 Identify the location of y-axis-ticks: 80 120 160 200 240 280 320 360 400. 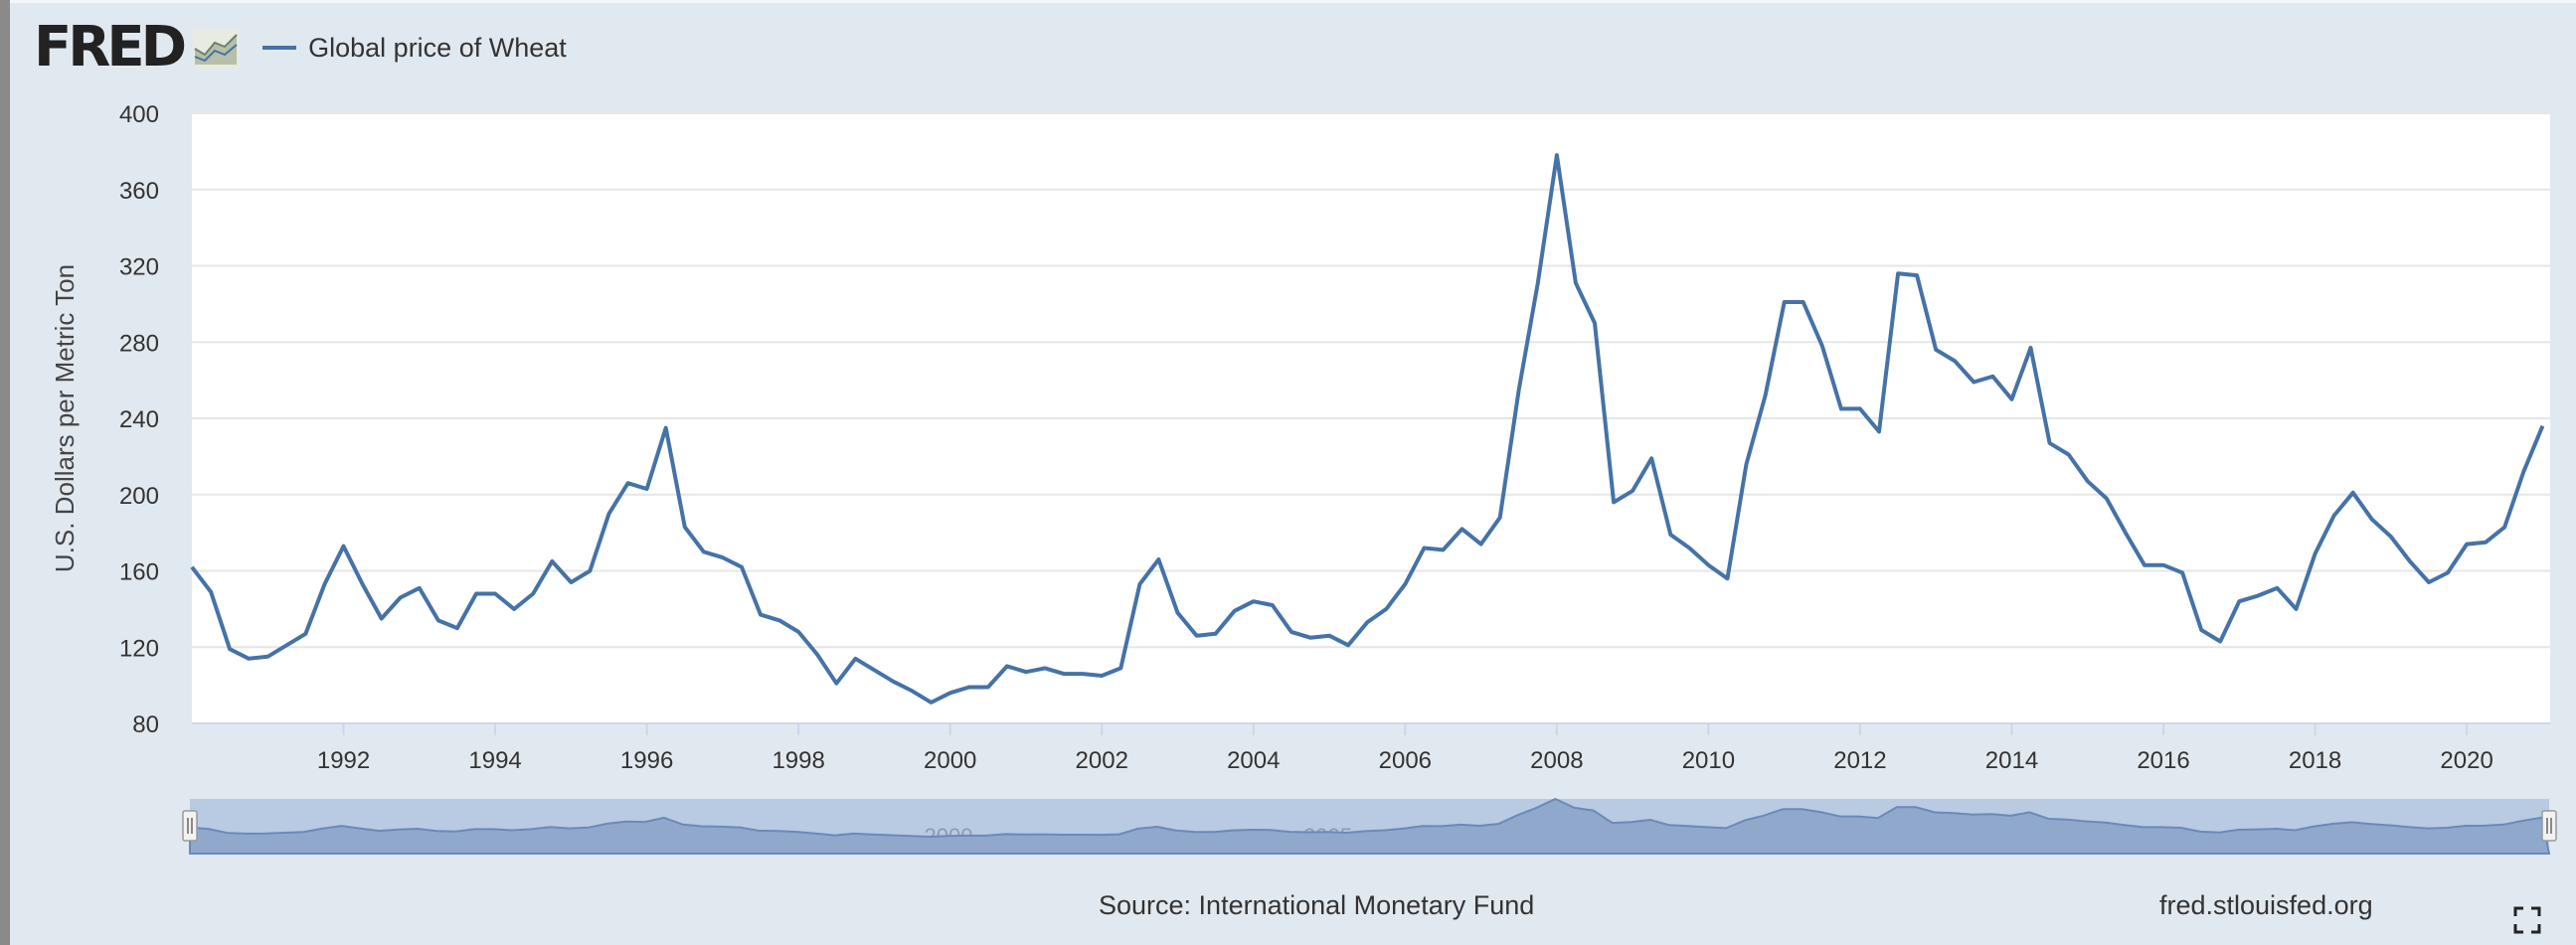
(139, 419).